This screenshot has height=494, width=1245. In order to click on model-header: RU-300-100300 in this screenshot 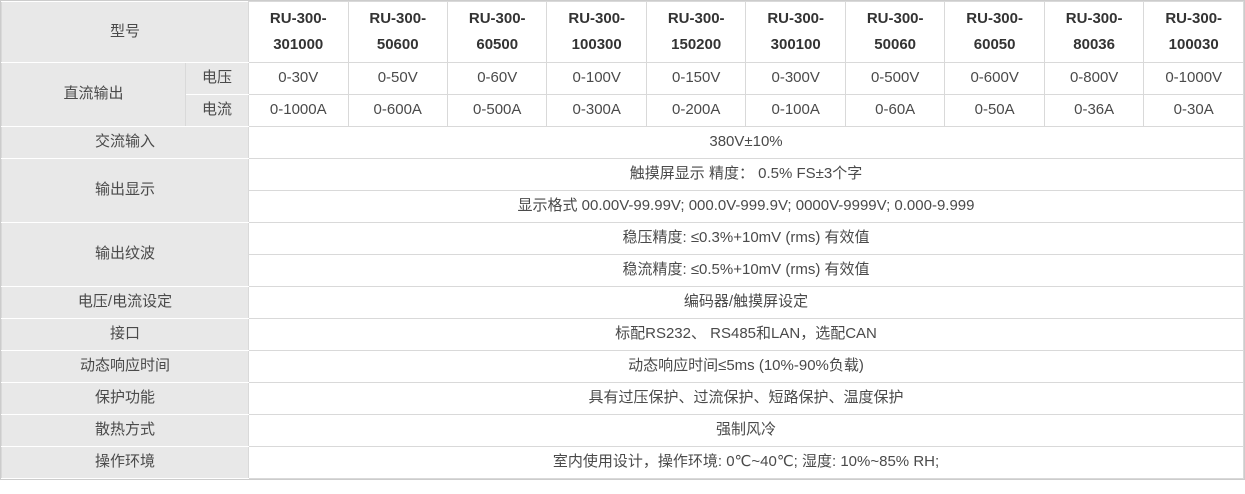, I will do `click(596, 32)`.